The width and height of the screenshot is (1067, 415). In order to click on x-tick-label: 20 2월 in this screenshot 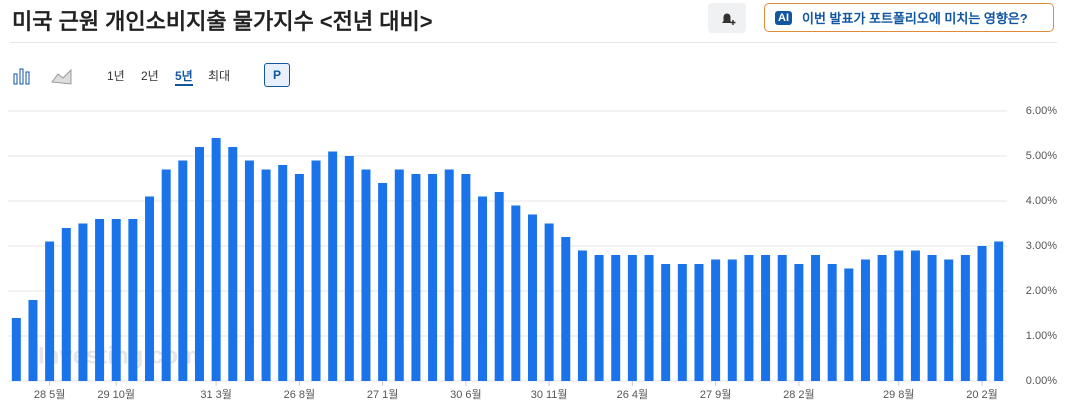, I will do `click(982, 394)`.